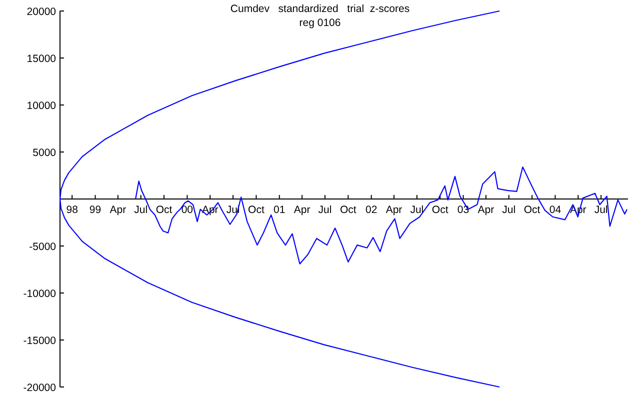 The image size is (640, 395). What do you see at coordinates (39, 341) in the screenshot?
I see `y-tick-label: -15000` at bounding box center [39, 341].